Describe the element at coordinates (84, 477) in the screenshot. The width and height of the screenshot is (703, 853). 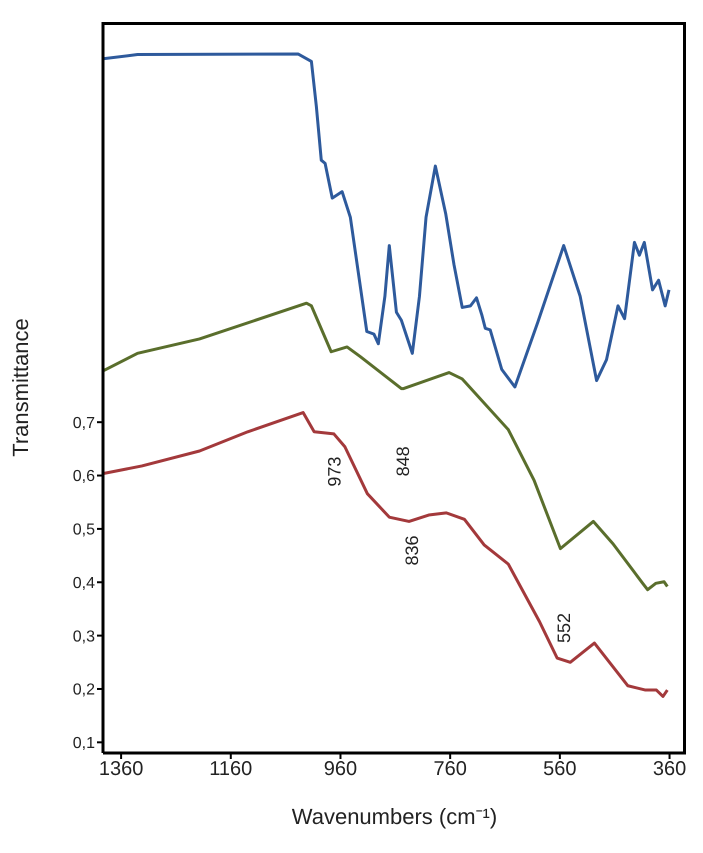
I see `y-tick-label: 0,6` at that location.